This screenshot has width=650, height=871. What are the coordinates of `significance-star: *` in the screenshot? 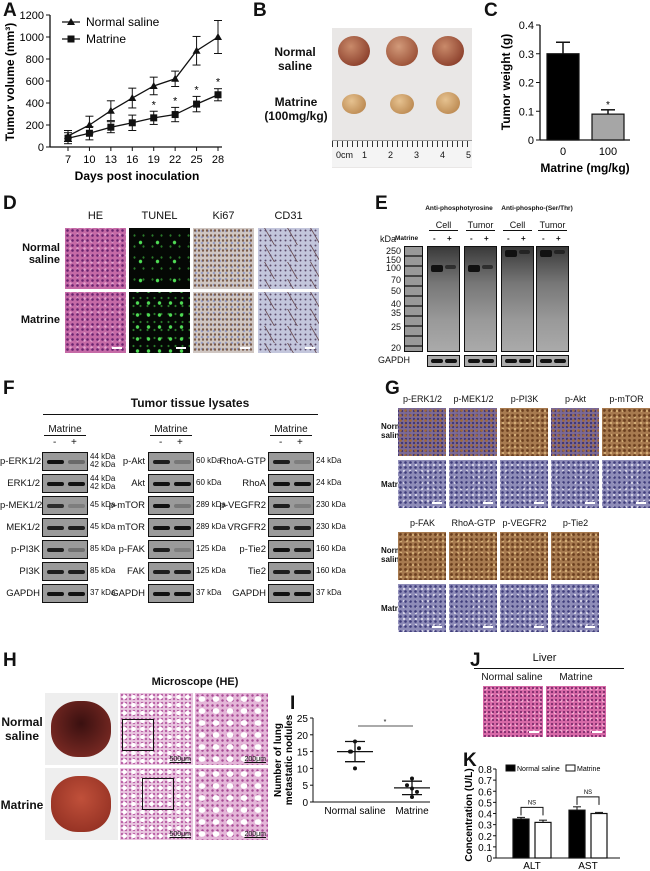 It's located at (196, 90).